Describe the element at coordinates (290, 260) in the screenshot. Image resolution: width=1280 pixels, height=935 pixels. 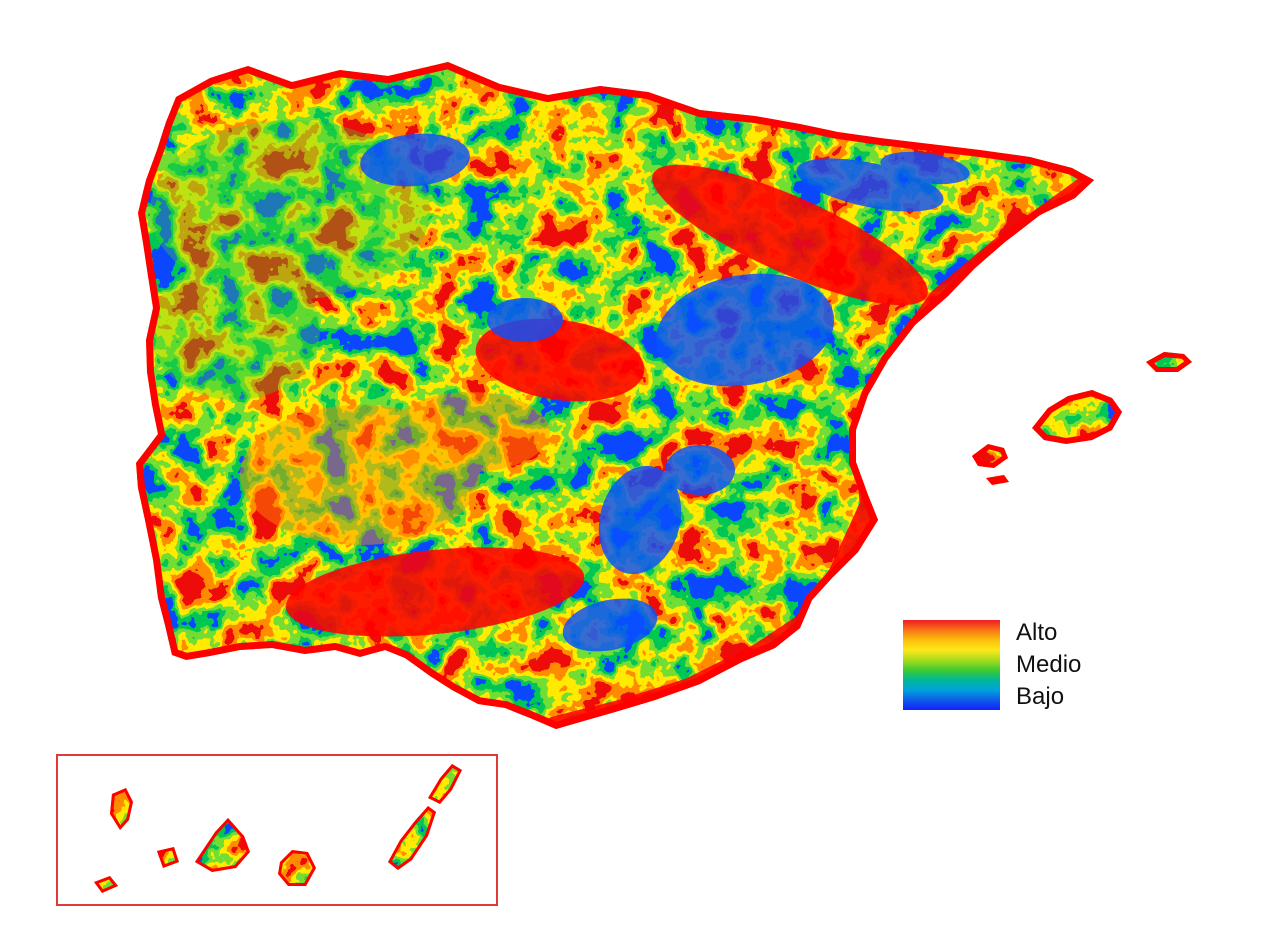
I see `low-medium-green-zones` at that location.